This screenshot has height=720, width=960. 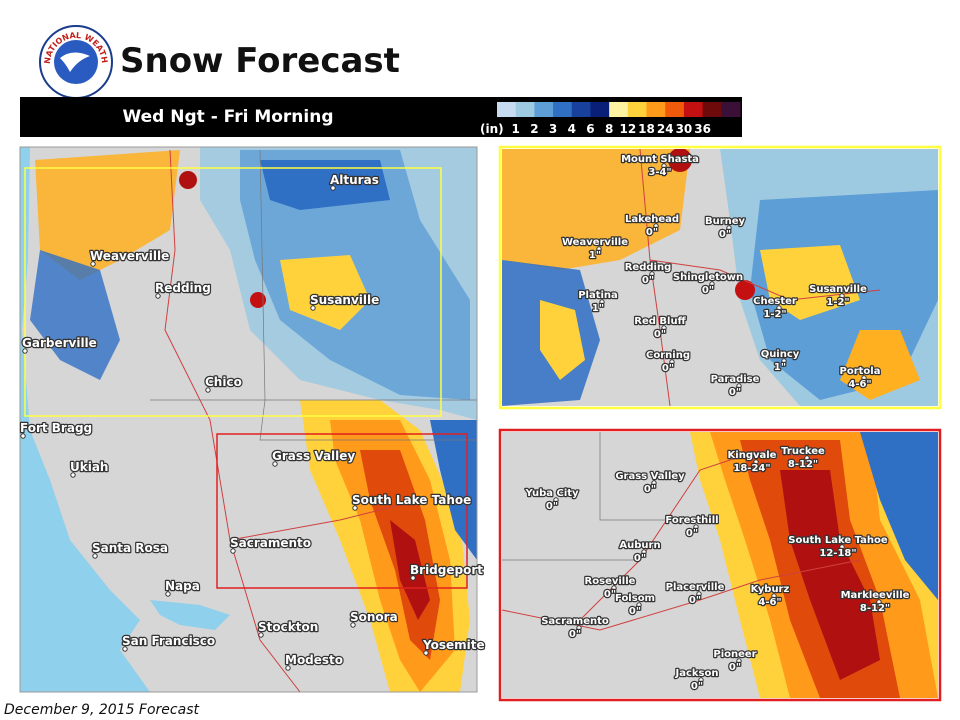 What do you see at coordinates (89, 467) in the screenshot?
I see `place-label: Ukiah` at bounding box center [89, 467].